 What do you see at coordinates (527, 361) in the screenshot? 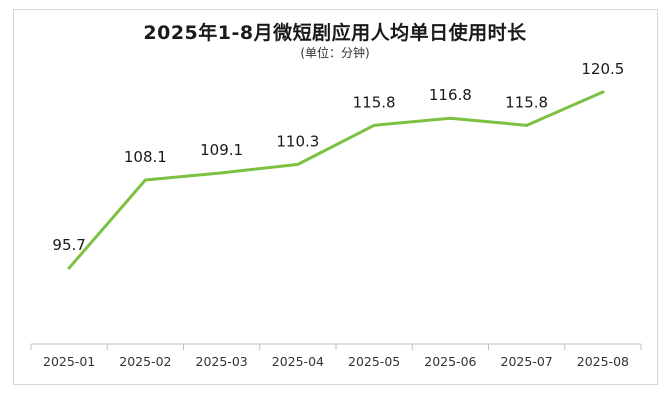
I see `x-tick-label: 2025-07` at bounding box center [527, 361].